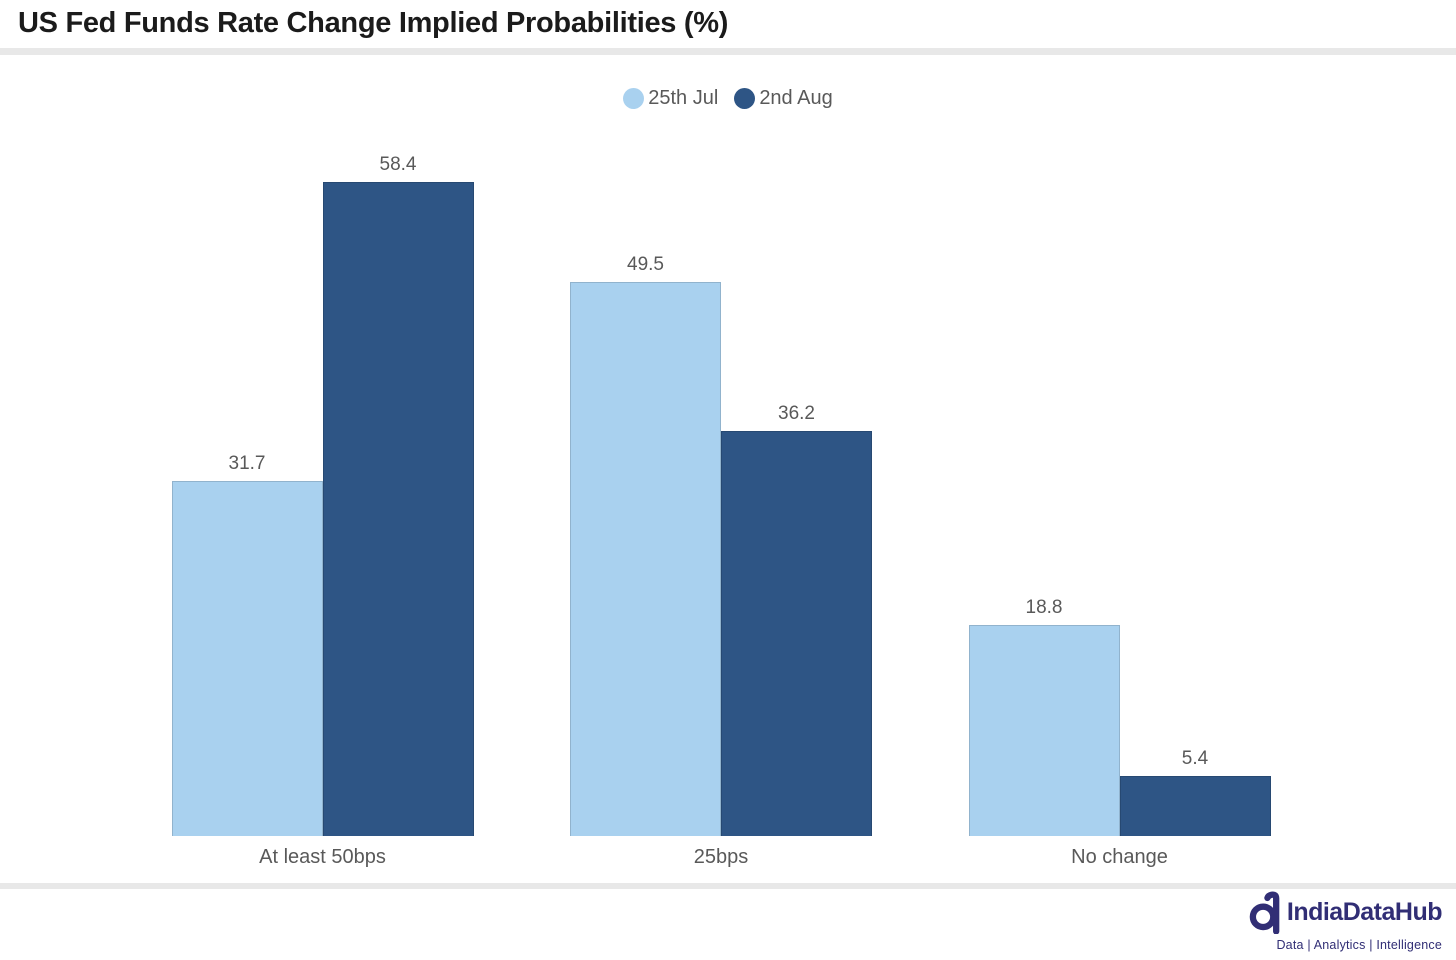 This screenshot has width=1456, height=960. What do you see at coordinates (322, 857) in the screenshot?
I see `category-label-at-least-50bps: At least 50bps` at bounding box center [322, 857].